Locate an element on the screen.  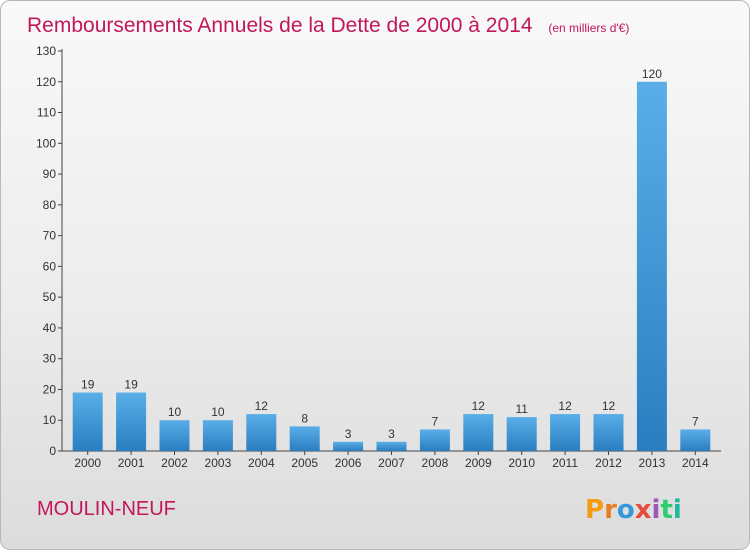
bar-2000 is located at coordinates (87, 421).